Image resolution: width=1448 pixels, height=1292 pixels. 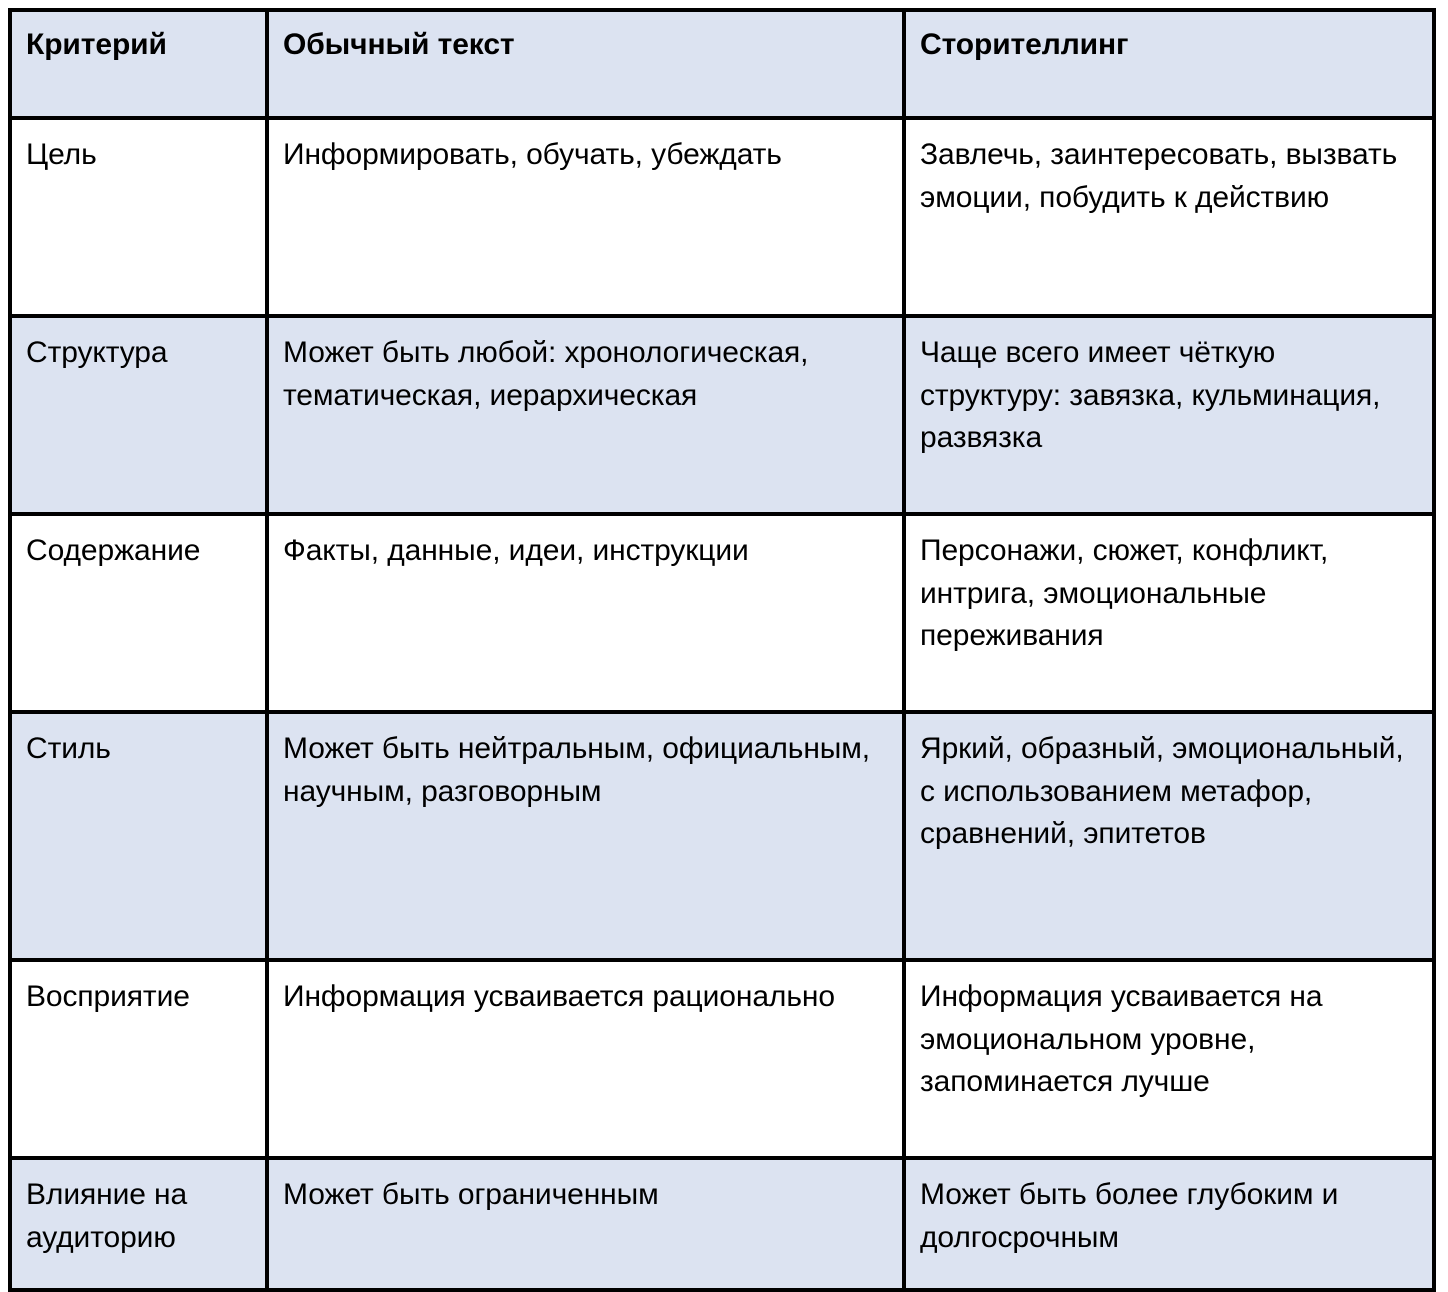 What do you see at coordinates (585, 1224) in the screenshot?
I see `cell-plain-text: Может быть ограниченным` at bounding box center [585, 1224].